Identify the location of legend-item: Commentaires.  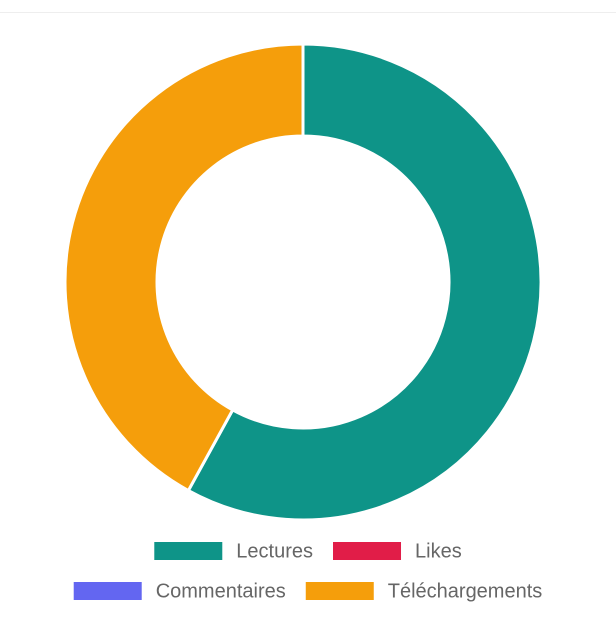
(179, 591).